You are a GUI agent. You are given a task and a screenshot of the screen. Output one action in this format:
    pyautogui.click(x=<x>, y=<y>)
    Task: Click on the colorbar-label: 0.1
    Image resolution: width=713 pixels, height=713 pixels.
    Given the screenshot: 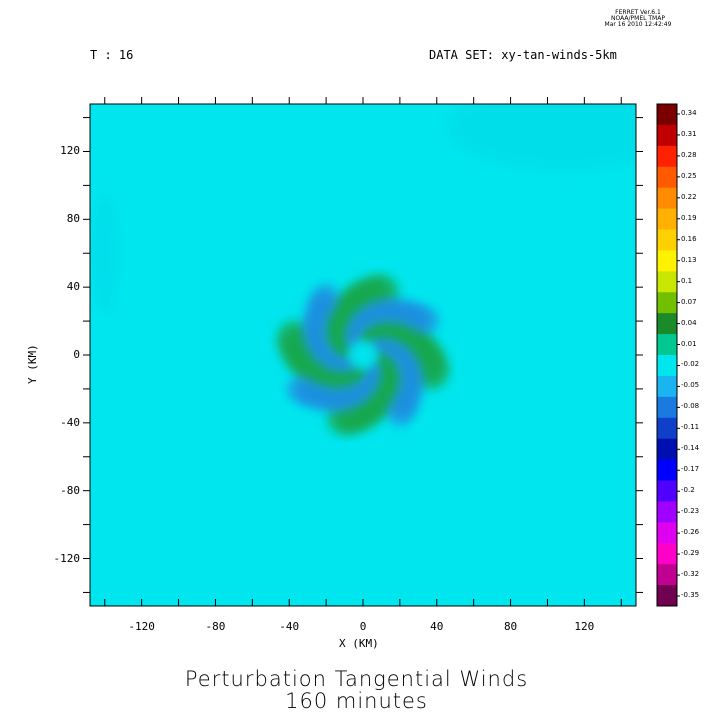 What is the action you would take?
    pyautogui.click(x=687, y=280)
    